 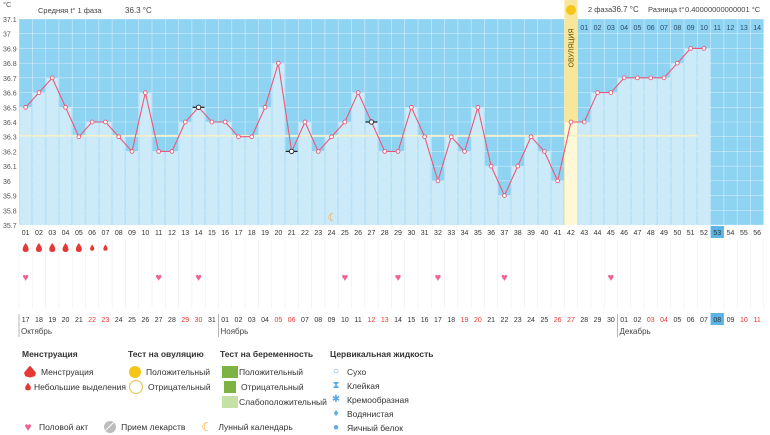 I want to click on diff-value: 0.40000000000001 °C, so click(x=723, y=9).